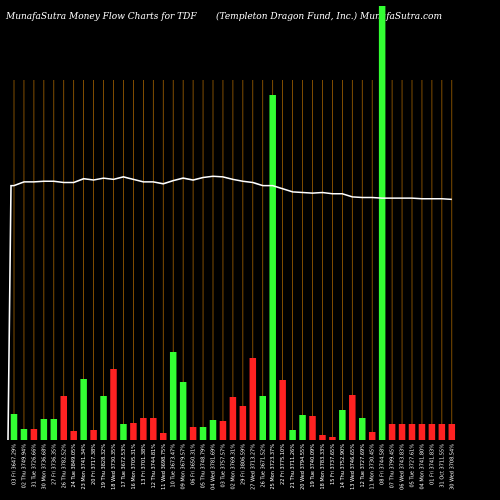  Describe the element at coordinates (144, 464) in the screenshot. I see `x-tick-label: 13 Fri 3701.38%` at that location.